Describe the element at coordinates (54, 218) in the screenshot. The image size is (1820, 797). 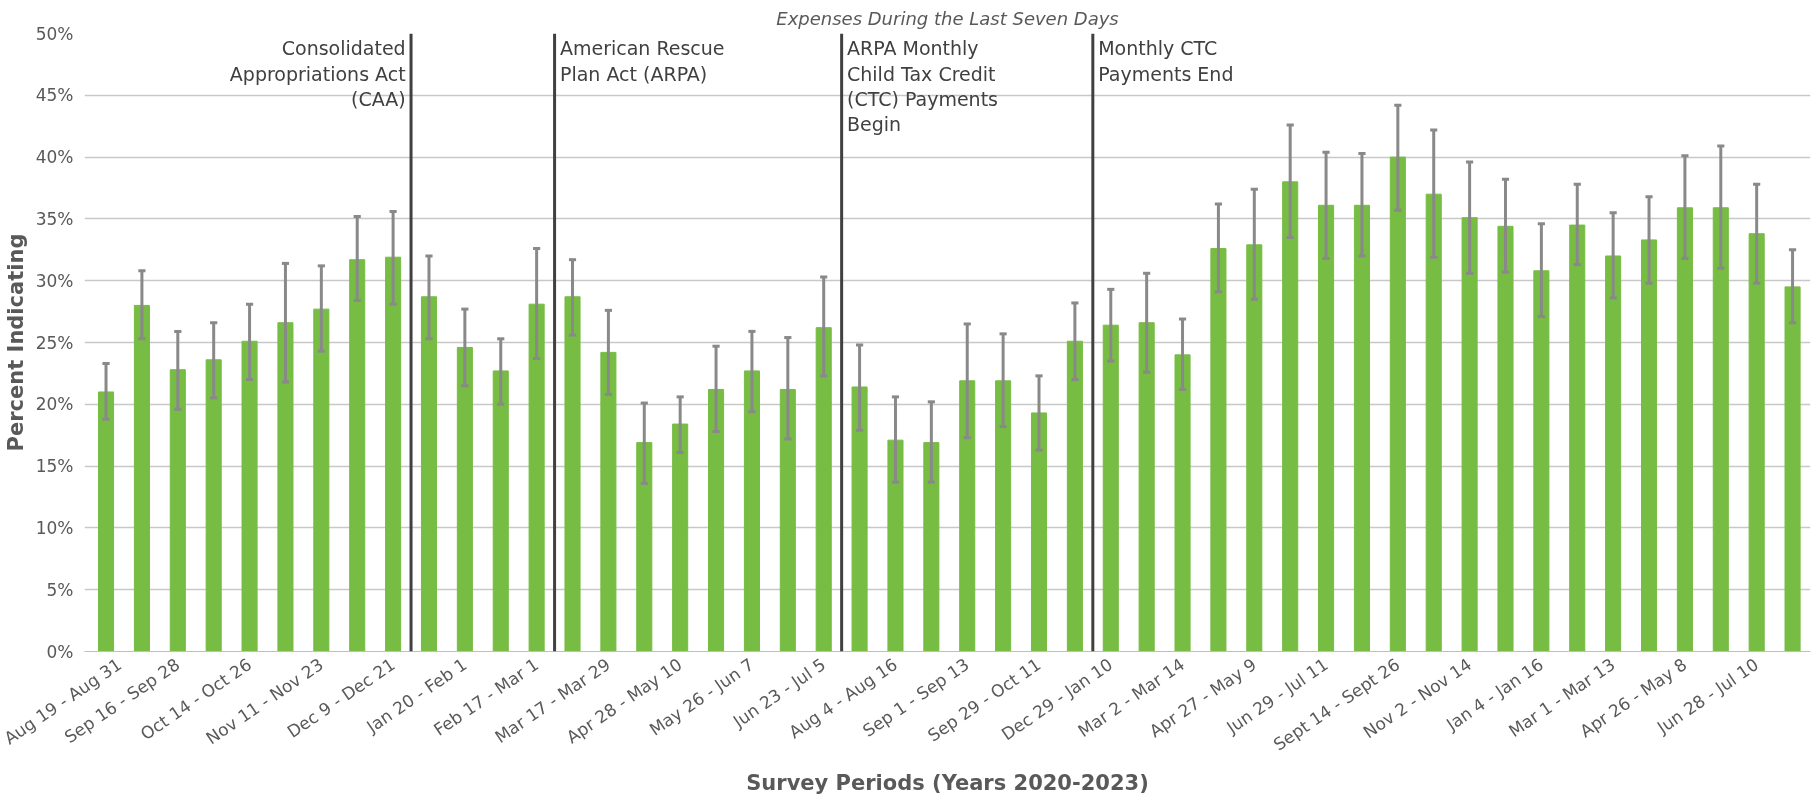
I see `y-tick-label: 35%` at that location.